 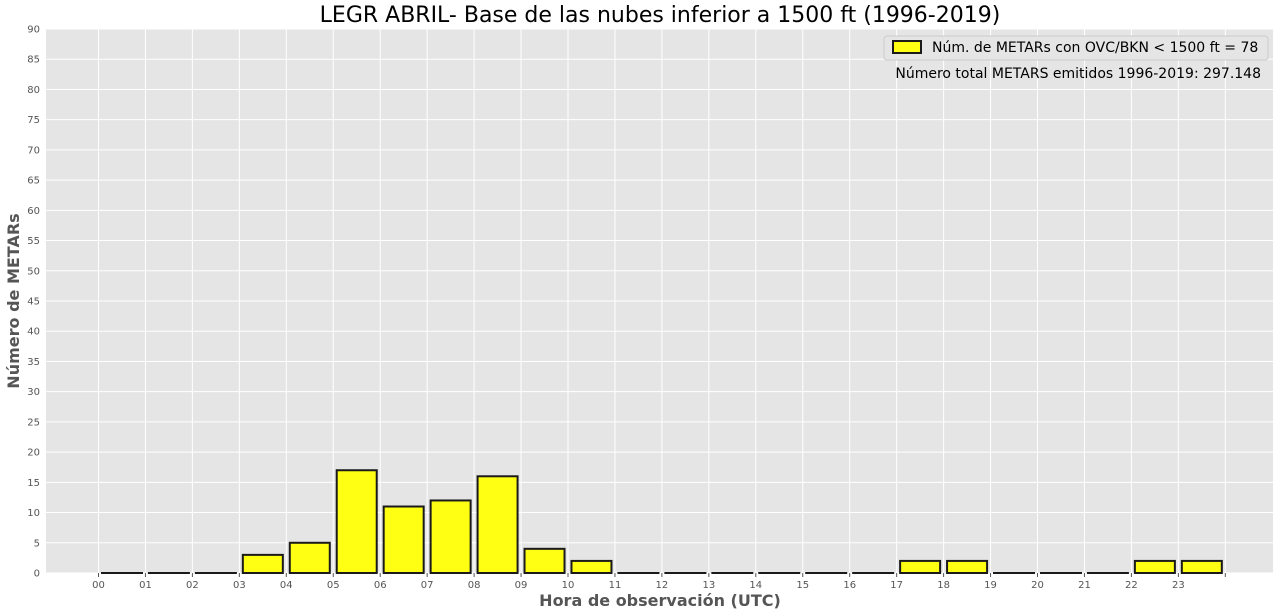 What do you see at coordinates (33, 422) in the screenshot?
I see `y-tick-label-25: 25` at bounding box center [33, 422].